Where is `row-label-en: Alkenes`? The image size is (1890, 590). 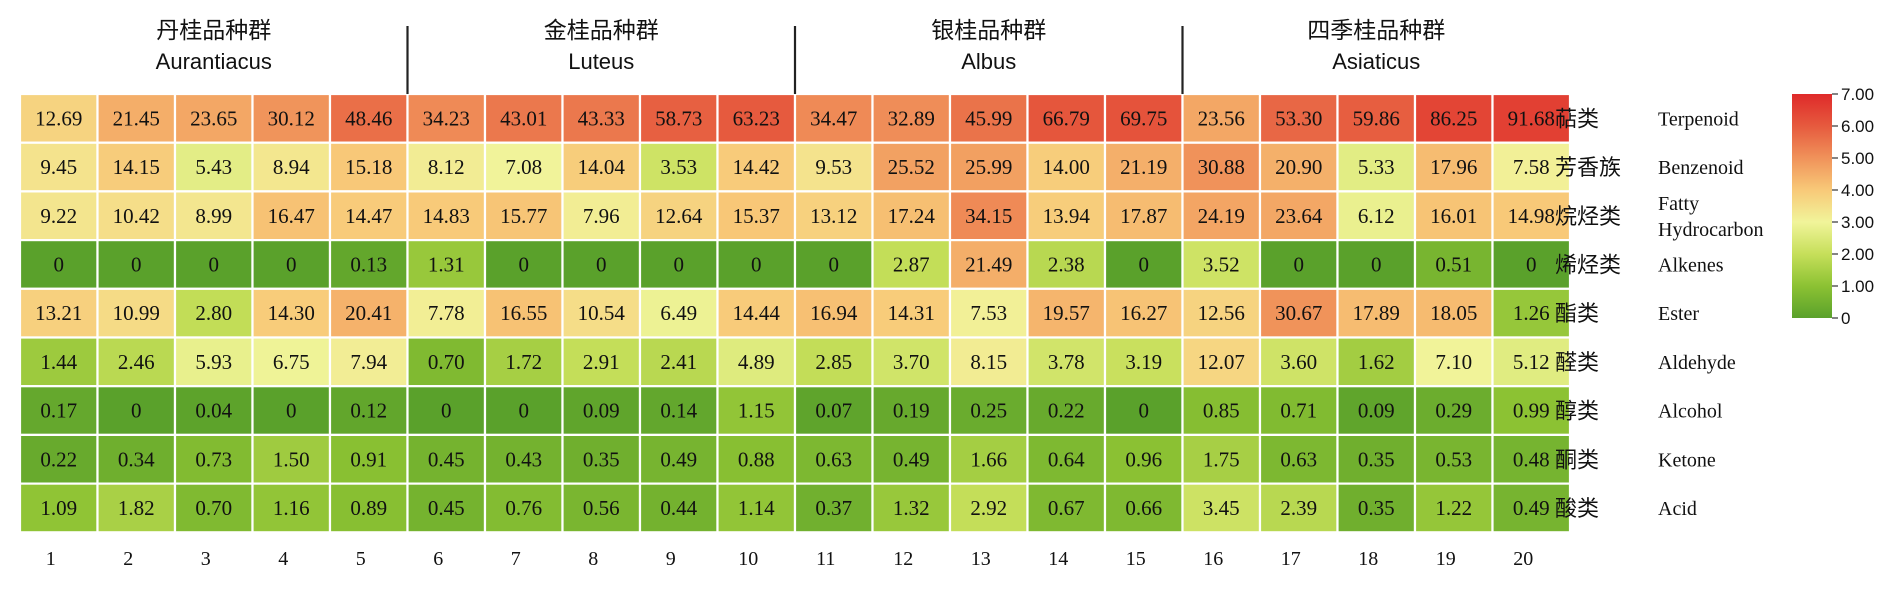
row-label-en: Alkenes is located at coordinates (1691, 265).